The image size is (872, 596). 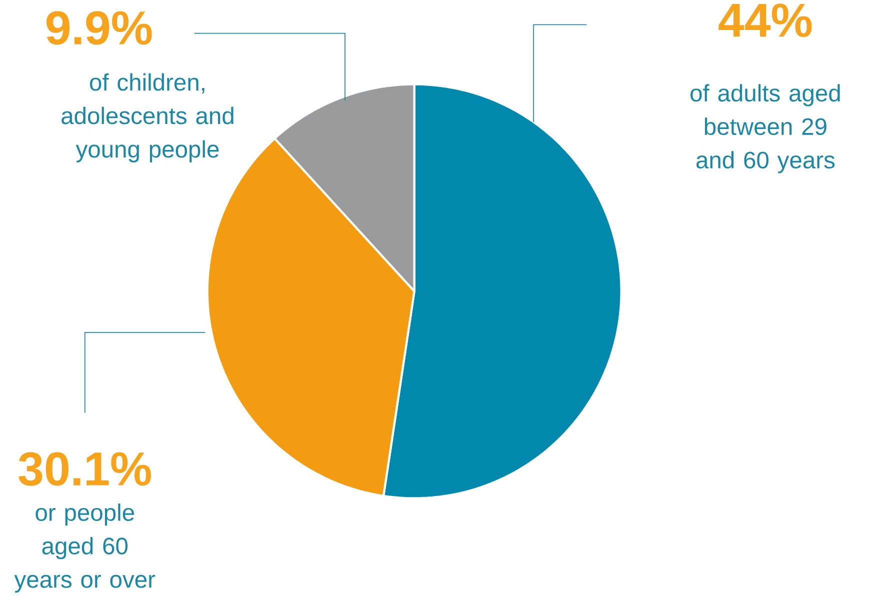 I want to click on slice-label: of children, adolescents and young people, so click(x=148, y=117).